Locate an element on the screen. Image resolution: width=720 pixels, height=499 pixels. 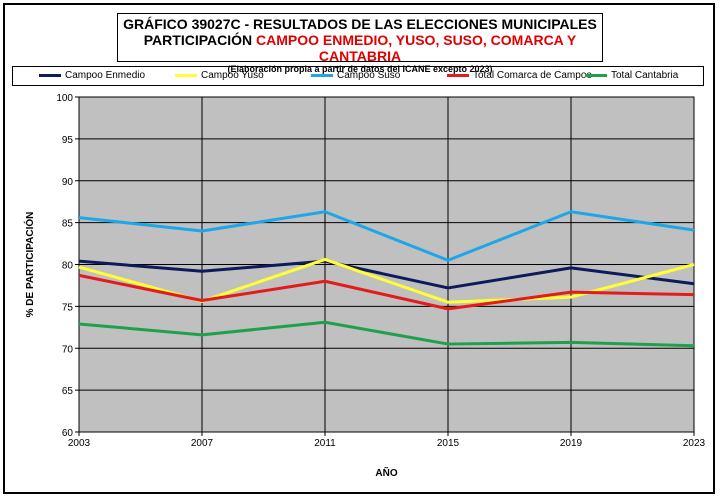
legend-item: Total Cantabria is located at coordinates (631, 75).